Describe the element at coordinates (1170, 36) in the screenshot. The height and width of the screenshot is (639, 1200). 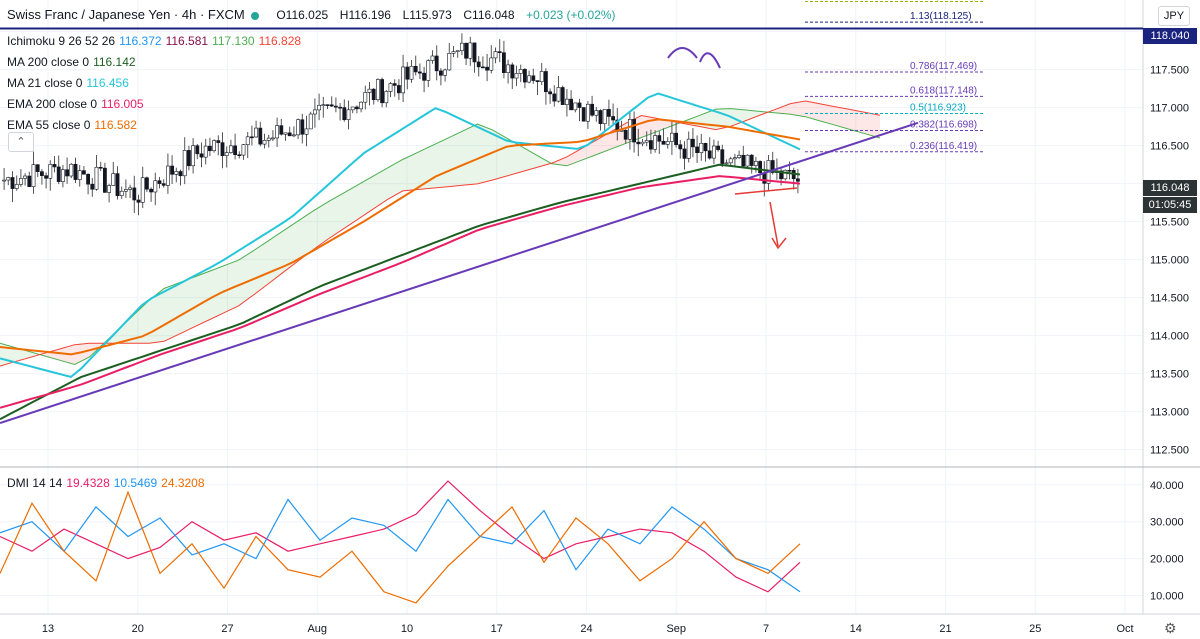
I see `price-tag-line: 118.040` at that location.